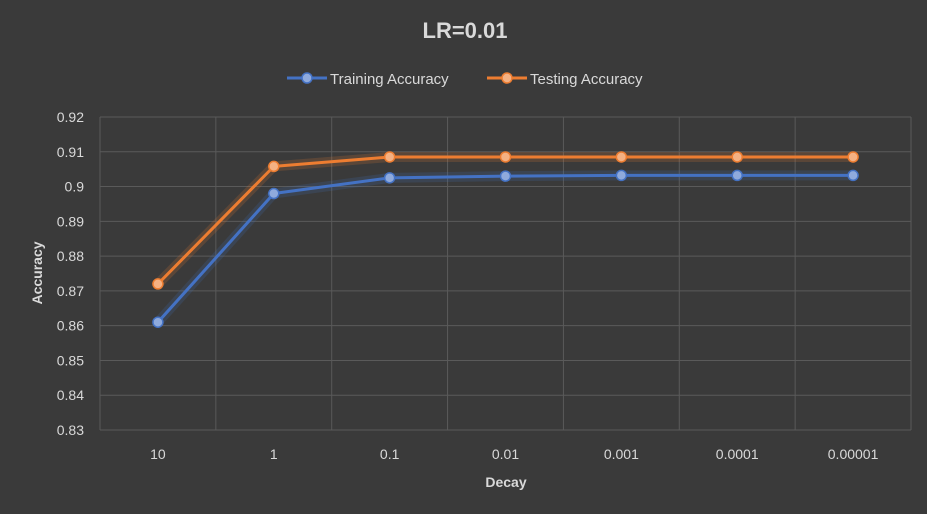 Image resolution: width=927 pixels, height=514 pixels. What do you see at coordinates (70, 360) in the screenshot?
I see `y-tick-label: 0.85` at bounding box center [70, 360].